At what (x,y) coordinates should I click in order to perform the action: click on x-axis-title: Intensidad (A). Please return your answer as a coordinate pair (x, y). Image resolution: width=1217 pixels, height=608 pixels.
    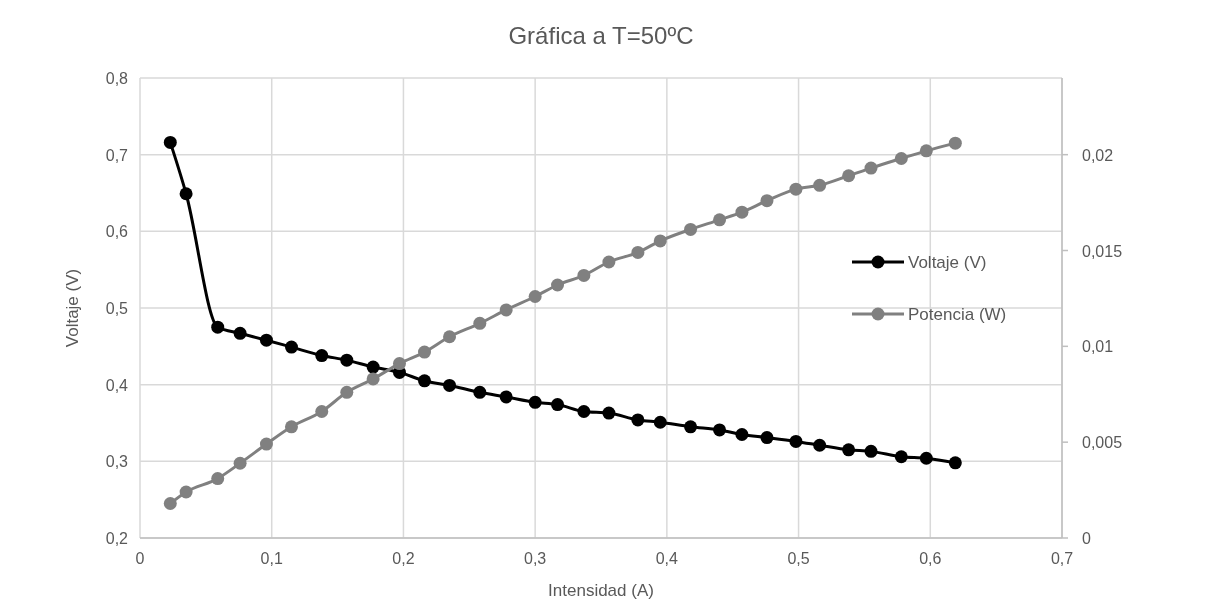
    Looking at the image, I should click on (601, 590).